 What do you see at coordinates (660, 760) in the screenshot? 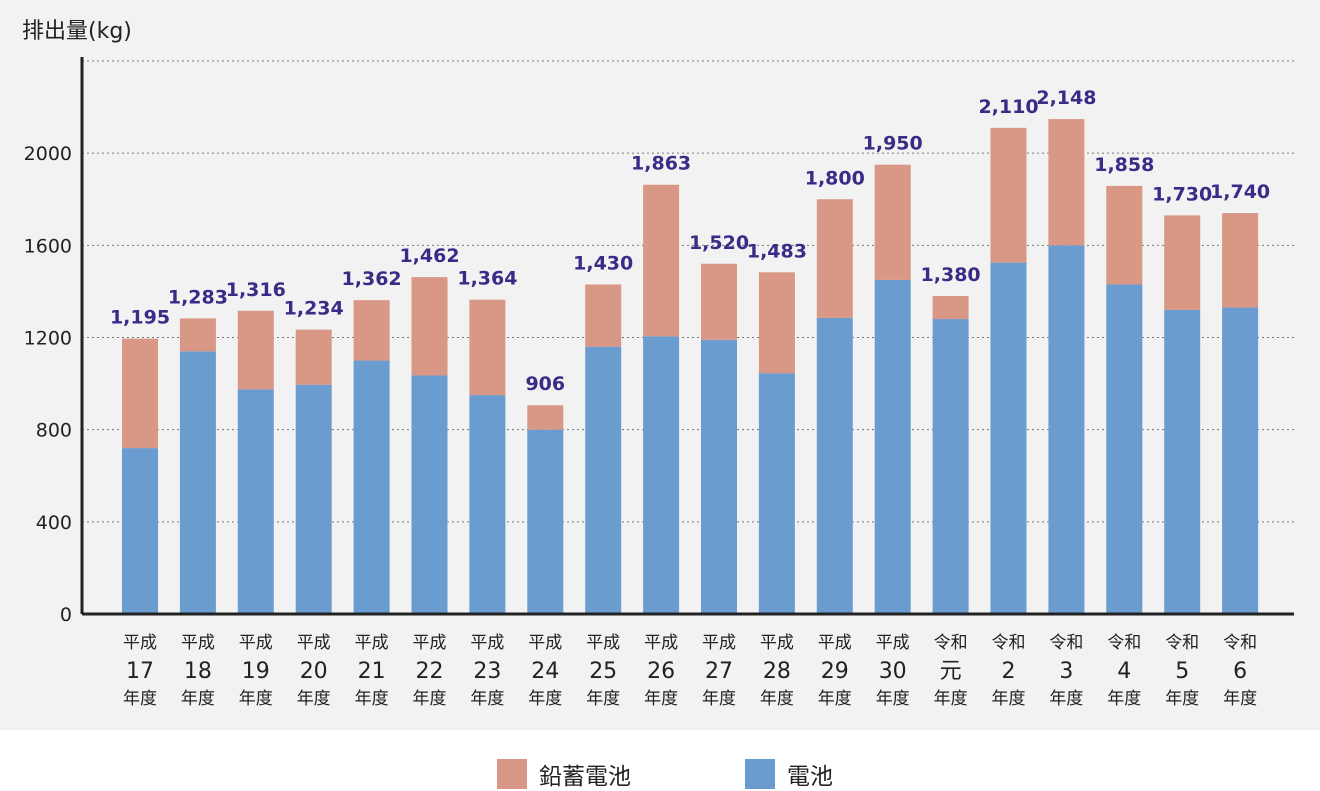
I see `legend` at bounding box center [660, 760].